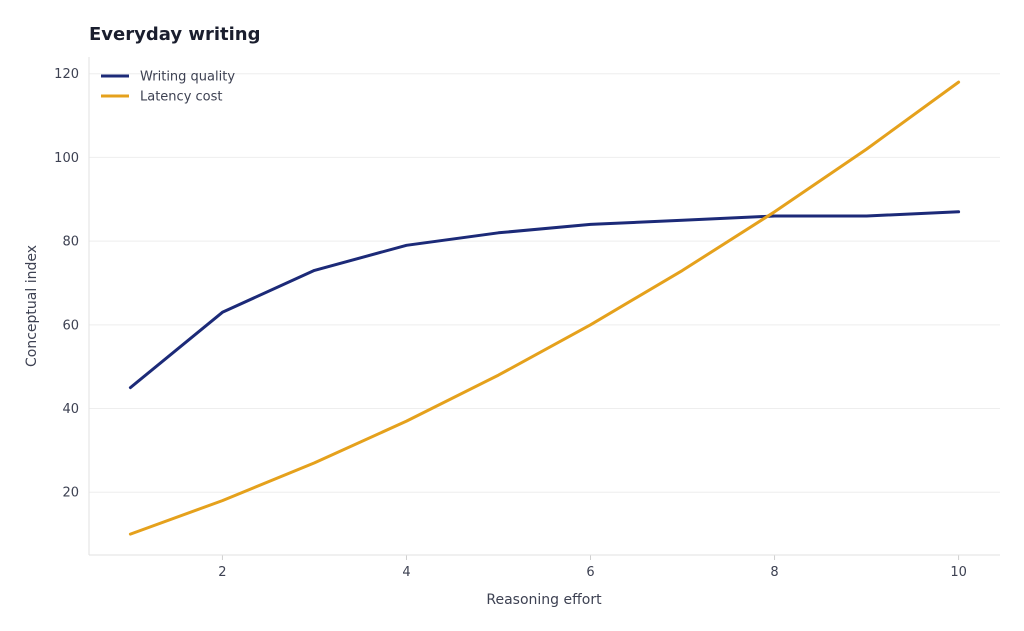 The height and width of the screenshot is (631, 1024). I want to click on y-tick-label: 20, so click(70, 493).